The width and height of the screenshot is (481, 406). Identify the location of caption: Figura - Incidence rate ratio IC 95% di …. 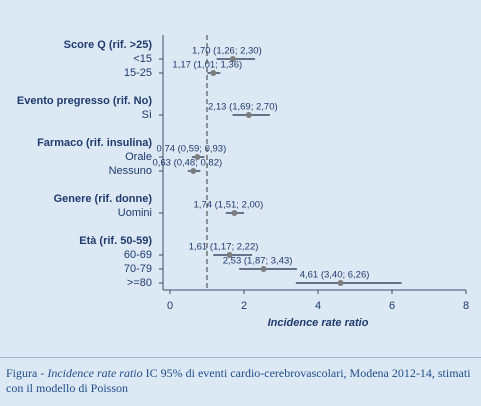
(241, 381).